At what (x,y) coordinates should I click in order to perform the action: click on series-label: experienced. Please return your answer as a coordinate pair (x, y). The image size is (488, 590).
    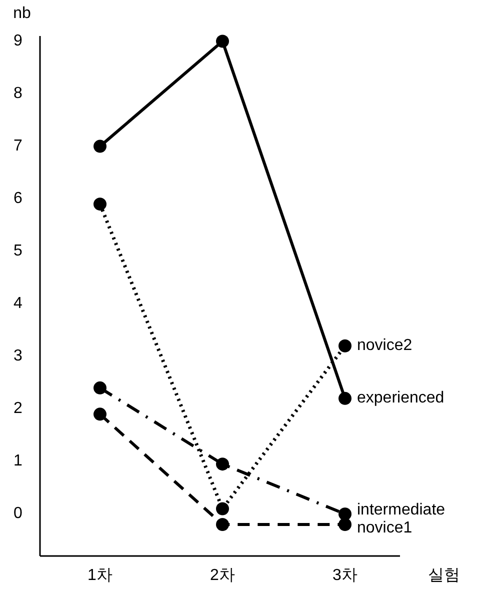
    Looking at the image, I should click on (400, 398).